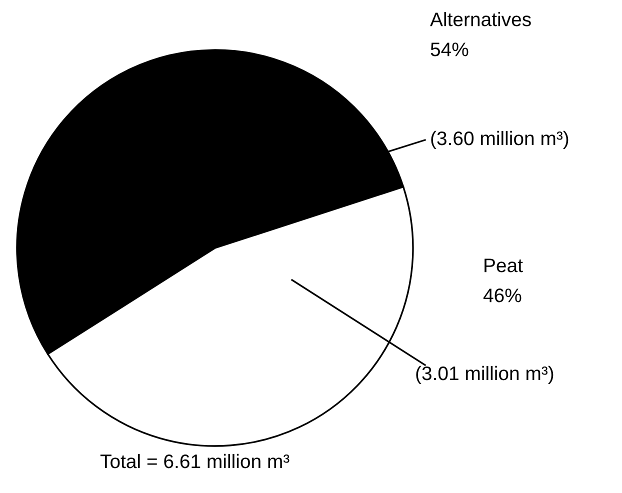 The image size is (622, 493). Describe the element at coordinates (503, 265) in the screenshot. I see `slice-label: Peat` at that location.